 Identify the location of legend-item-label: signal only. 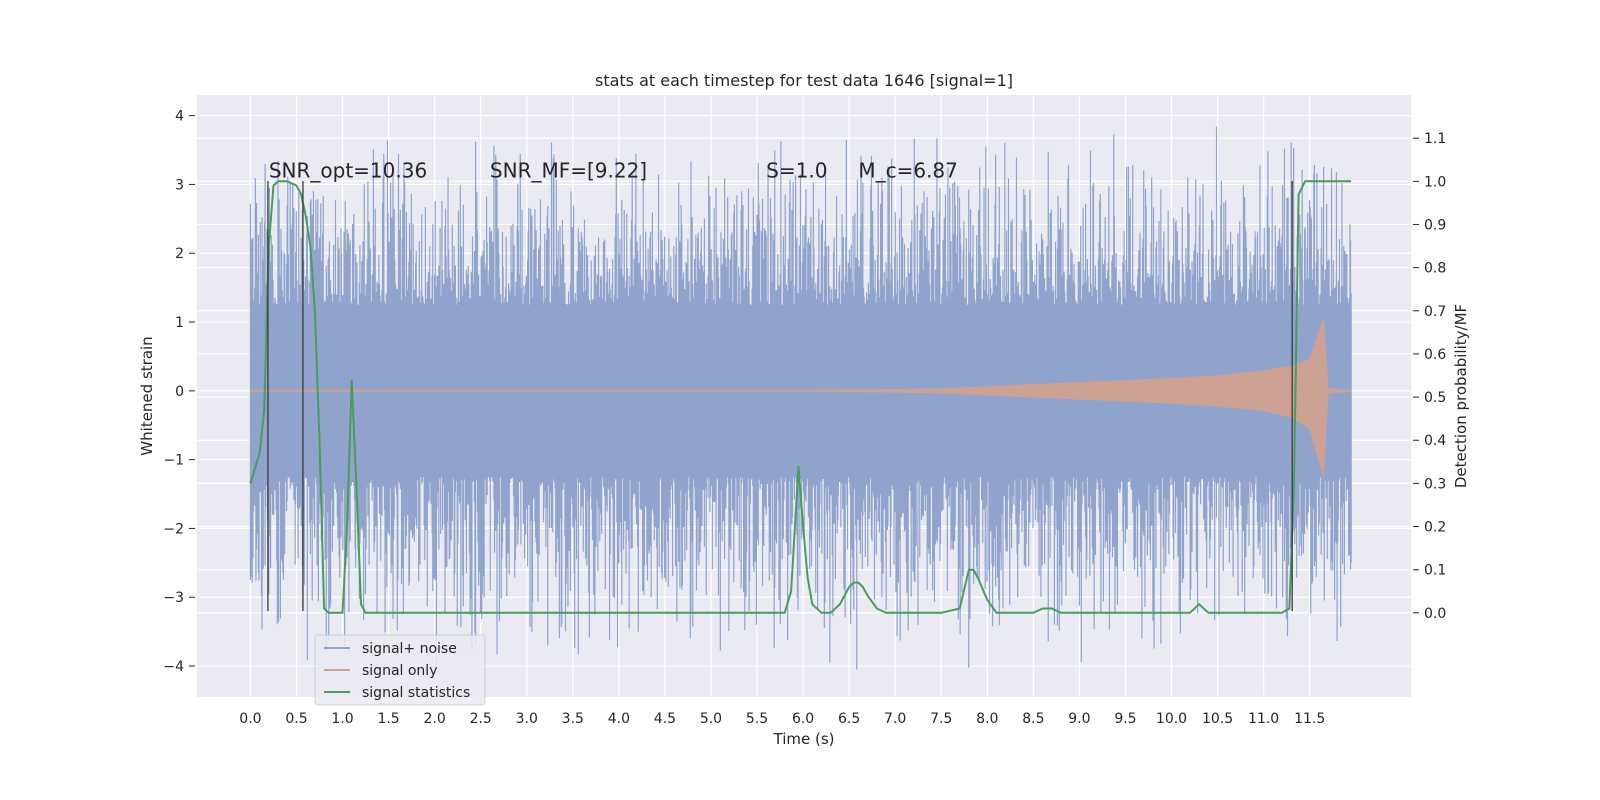
(399, 671).